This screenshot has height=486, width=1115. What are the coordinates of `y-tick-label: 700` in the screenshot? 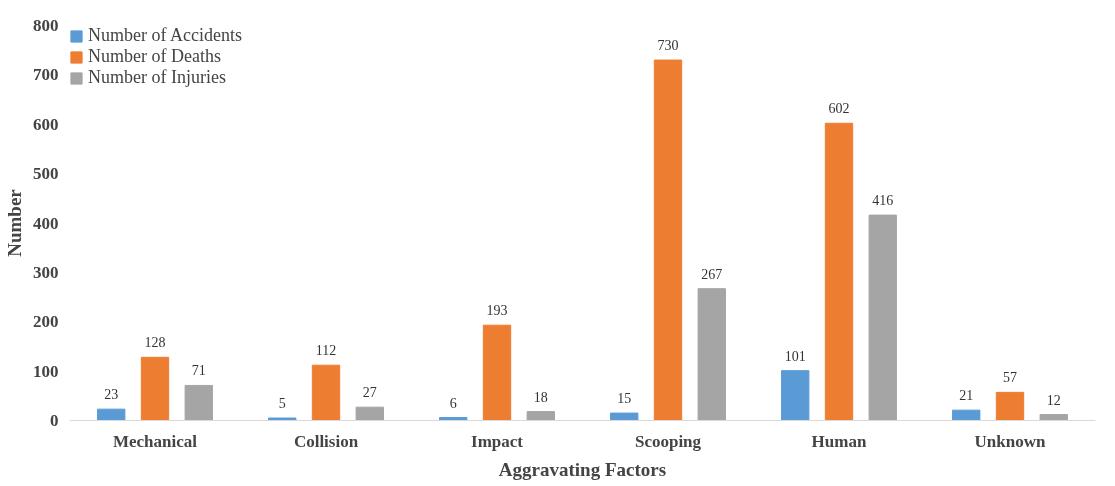 It's located at (46, 75).